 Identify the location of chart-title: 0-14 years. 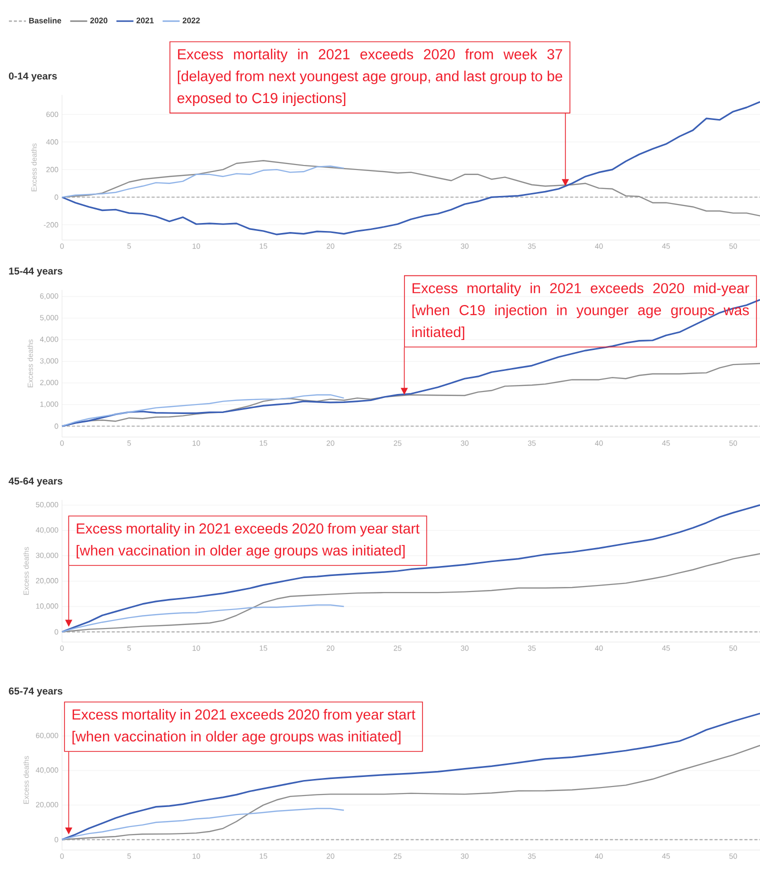
(32, 77).